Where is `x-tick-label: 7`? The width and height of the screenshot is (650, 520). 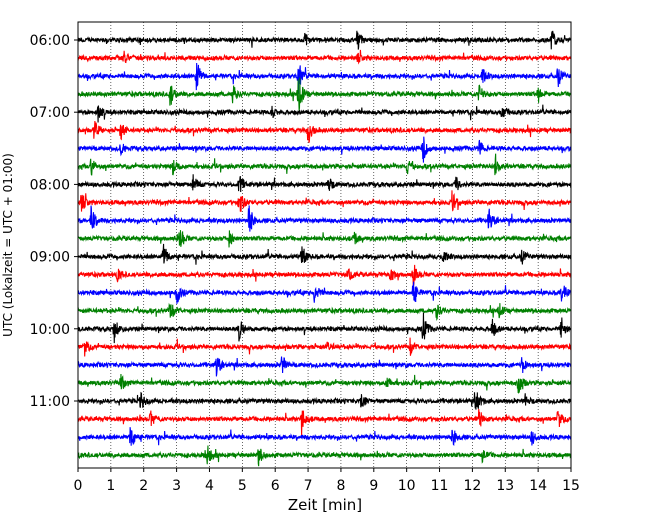 x-tick-label: 7 is located at coordinates (308, 486).